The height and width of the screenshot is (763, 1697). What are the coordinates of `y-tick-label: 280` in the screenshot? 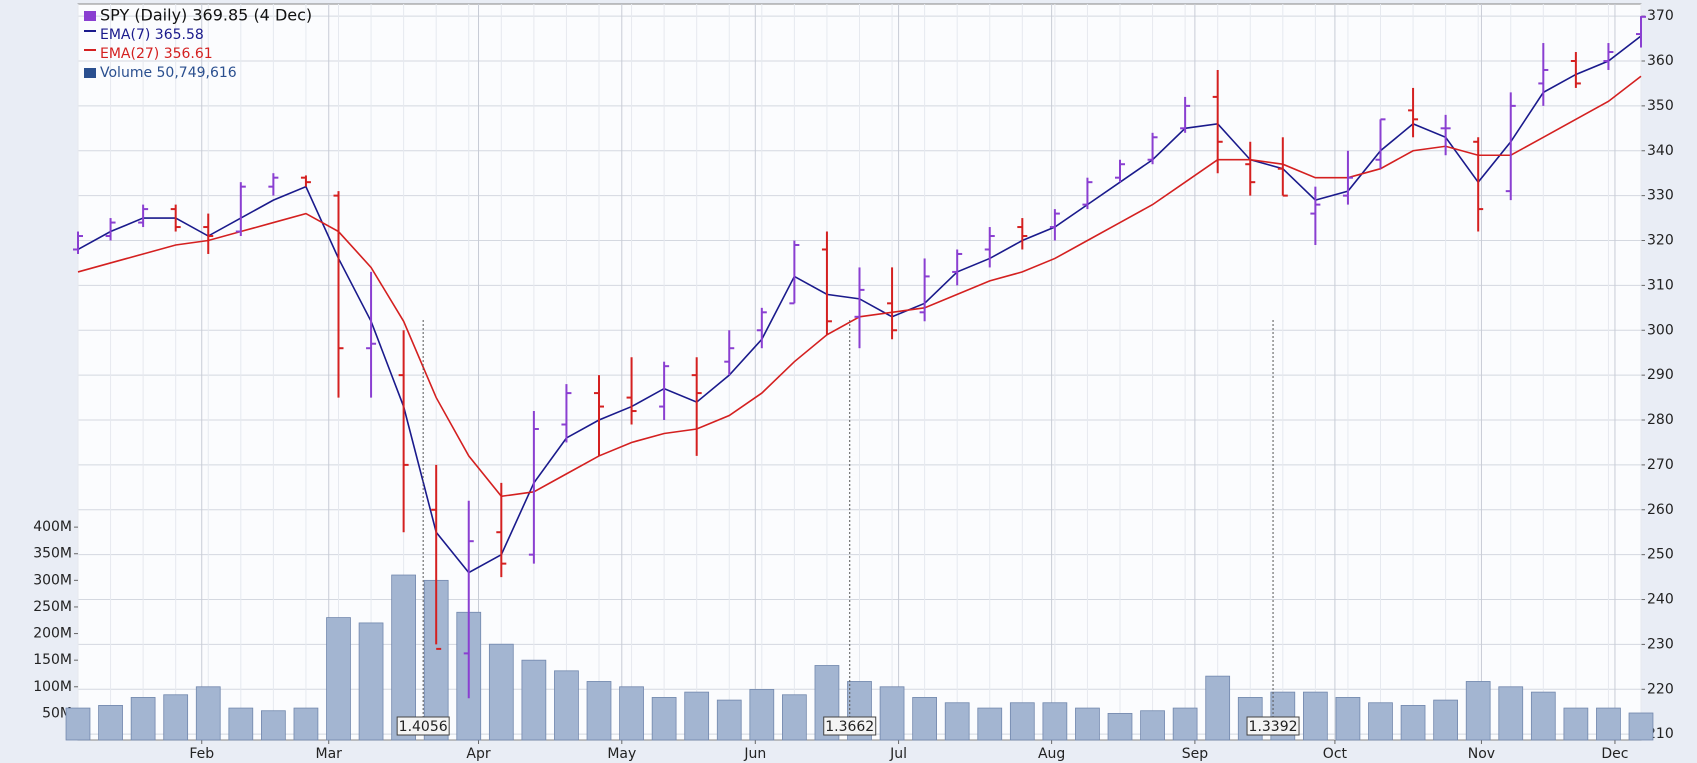 It's located at (1660, 420).